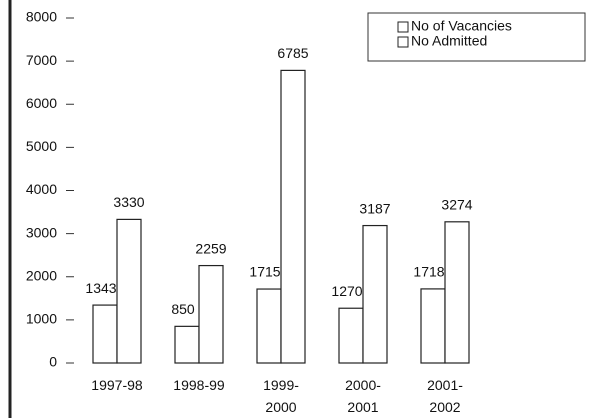 The height and width of the screenshot is (418, 596). I want to click on y-tick-label: 6000, so click(41, 103).